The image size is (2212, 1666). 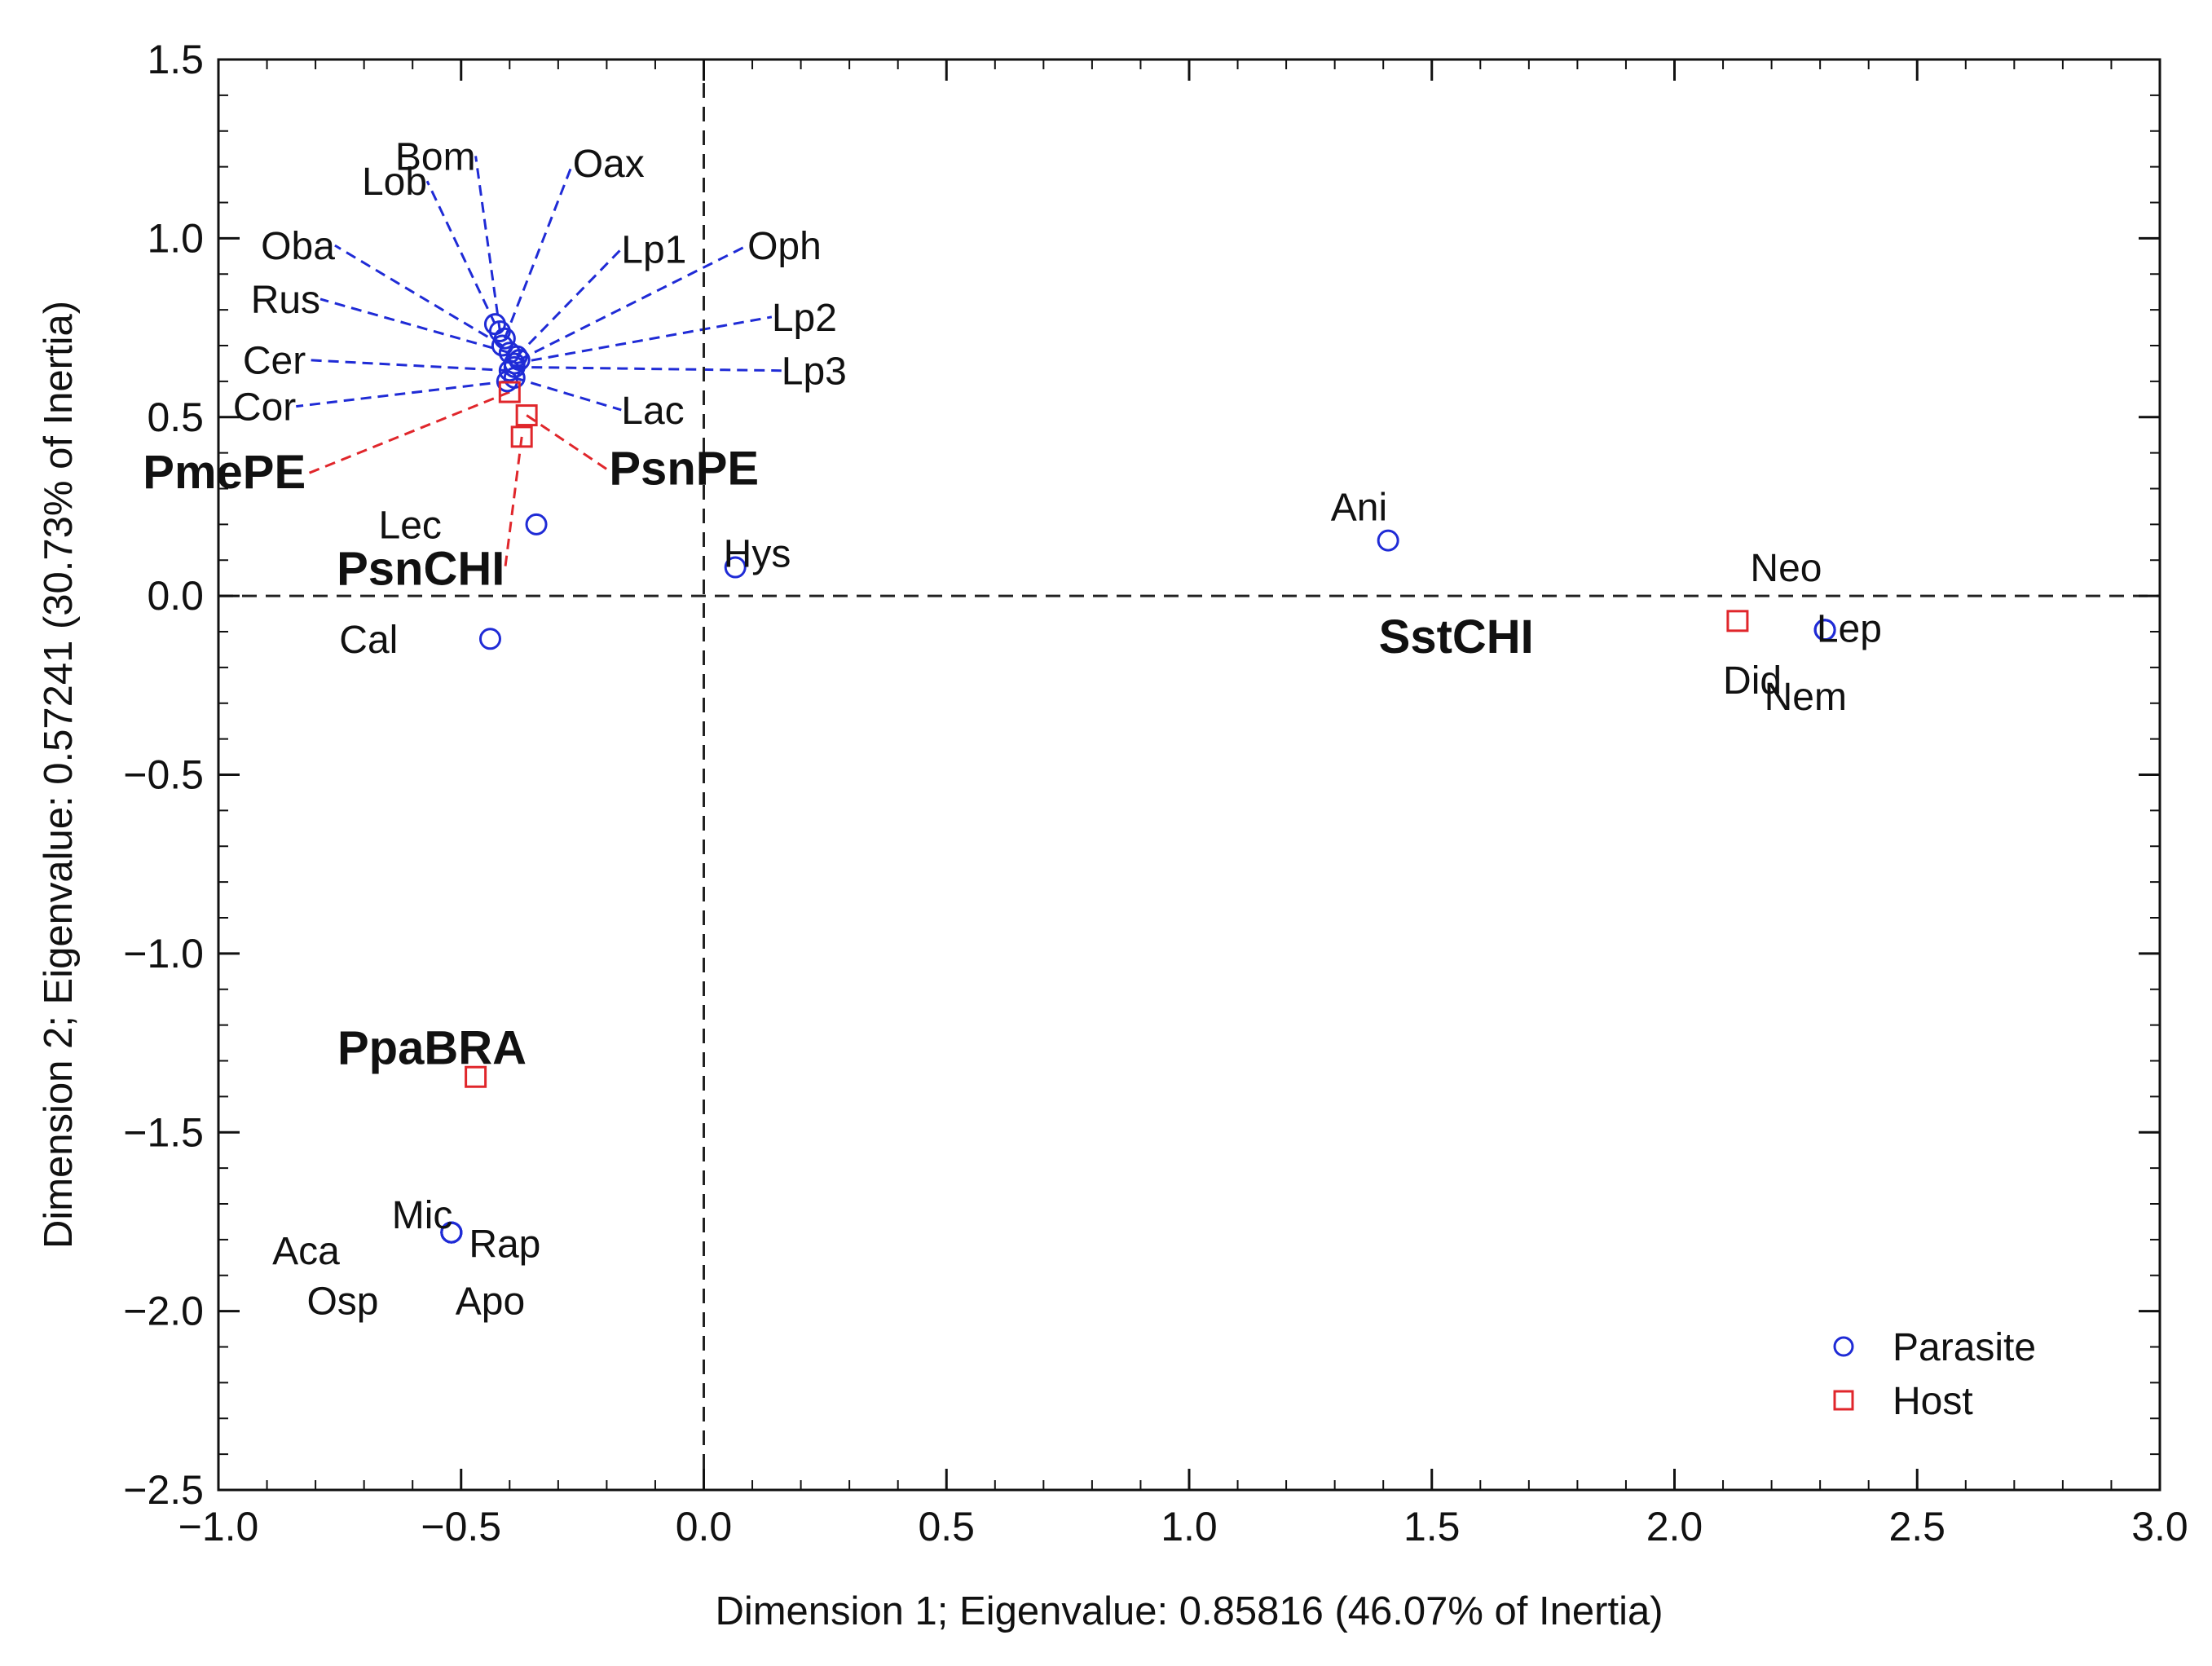 I want to click on leader-line-lob, so click(x=460, y=253).